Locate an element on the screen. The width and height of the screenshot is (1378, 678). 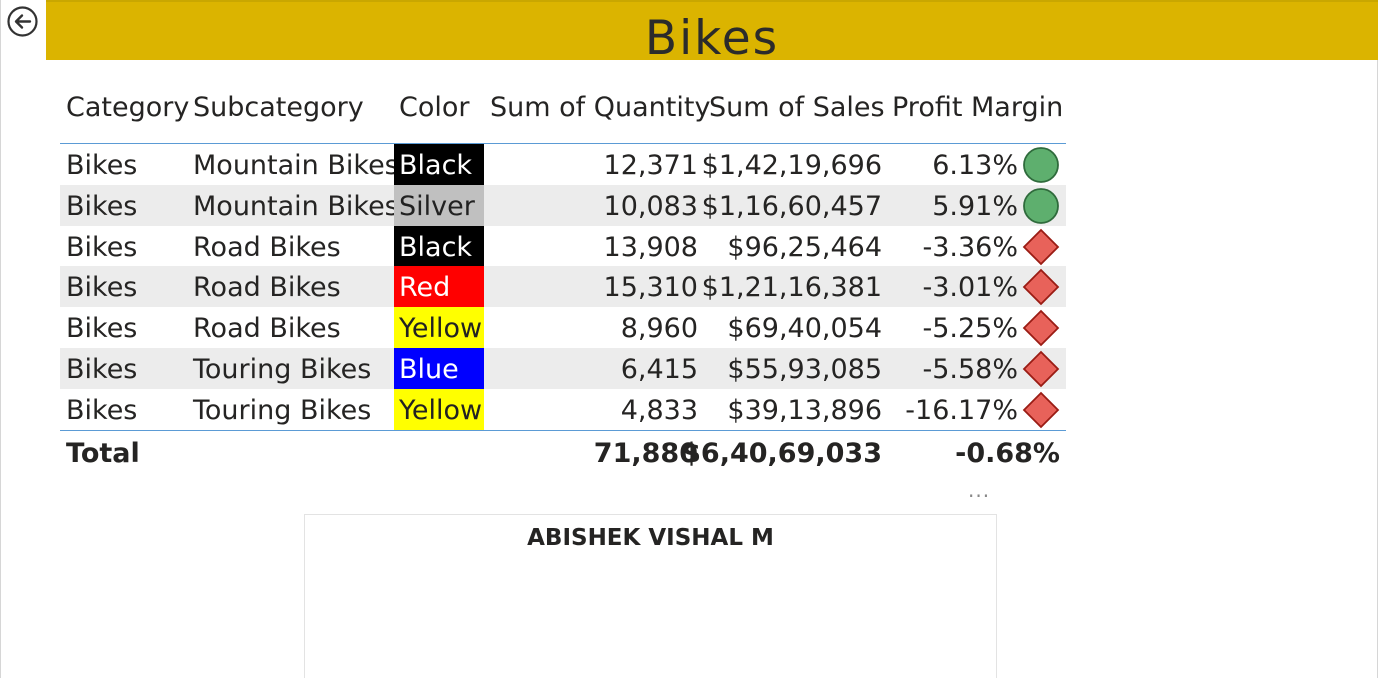
total-sales: $6,40,69,033 is located at coordinates (782, 453).